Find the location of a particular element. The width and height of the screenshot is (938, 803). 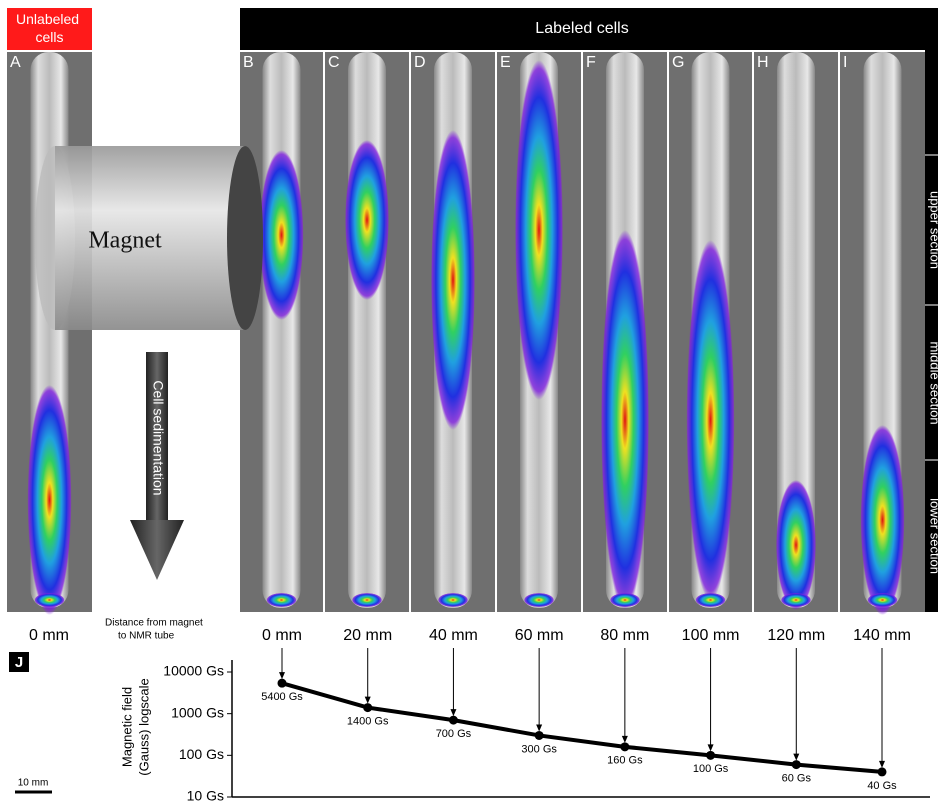

scale-bar-label: 10 mm is located at coordinates (33, 783).